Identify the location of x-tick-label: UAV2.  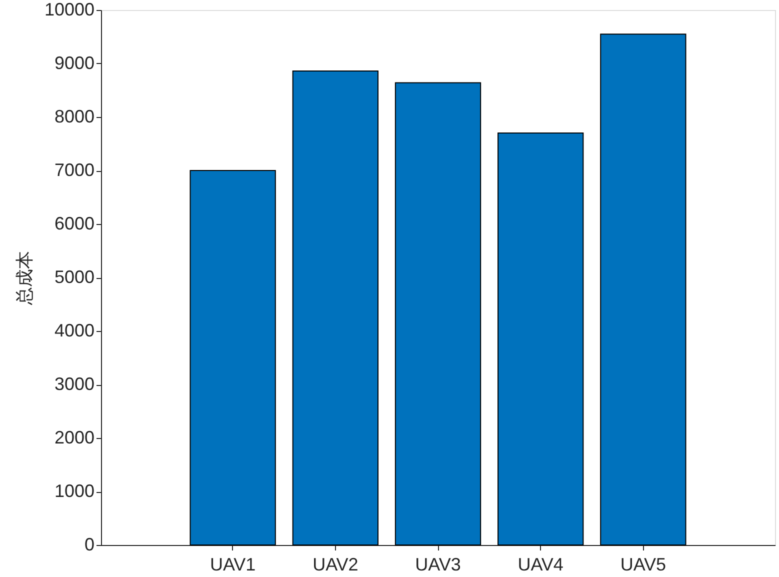
(335, 564).